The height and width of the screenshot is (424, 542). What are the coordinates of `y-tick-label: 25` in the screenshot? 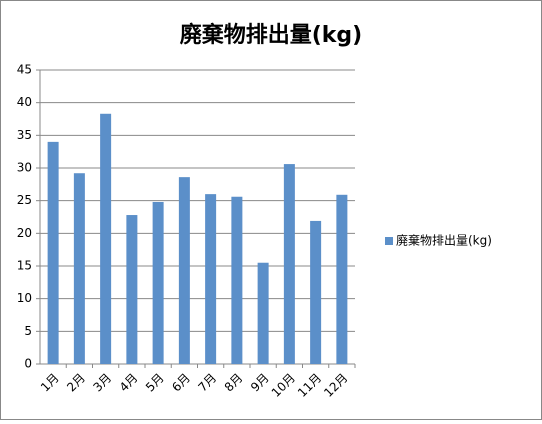 It's located at (24, 200).